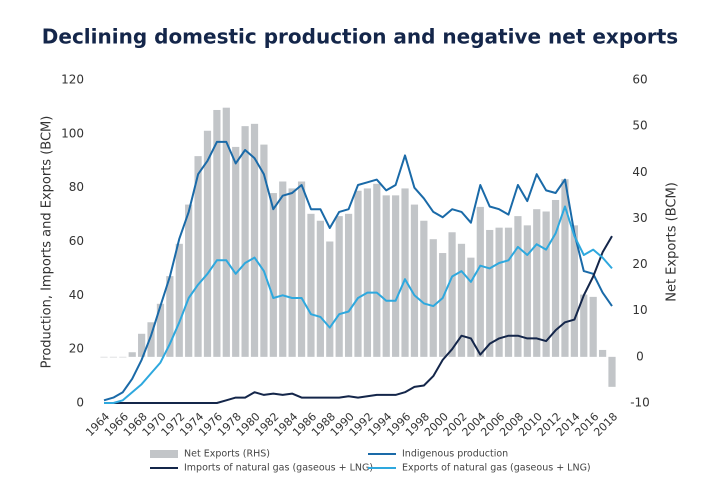 Image resolution: width=720 pixels, height=500 pixels. Describe the element at coordinates (640, 403) in the screenshot. I see `y2-tick-label: -10` at that location.